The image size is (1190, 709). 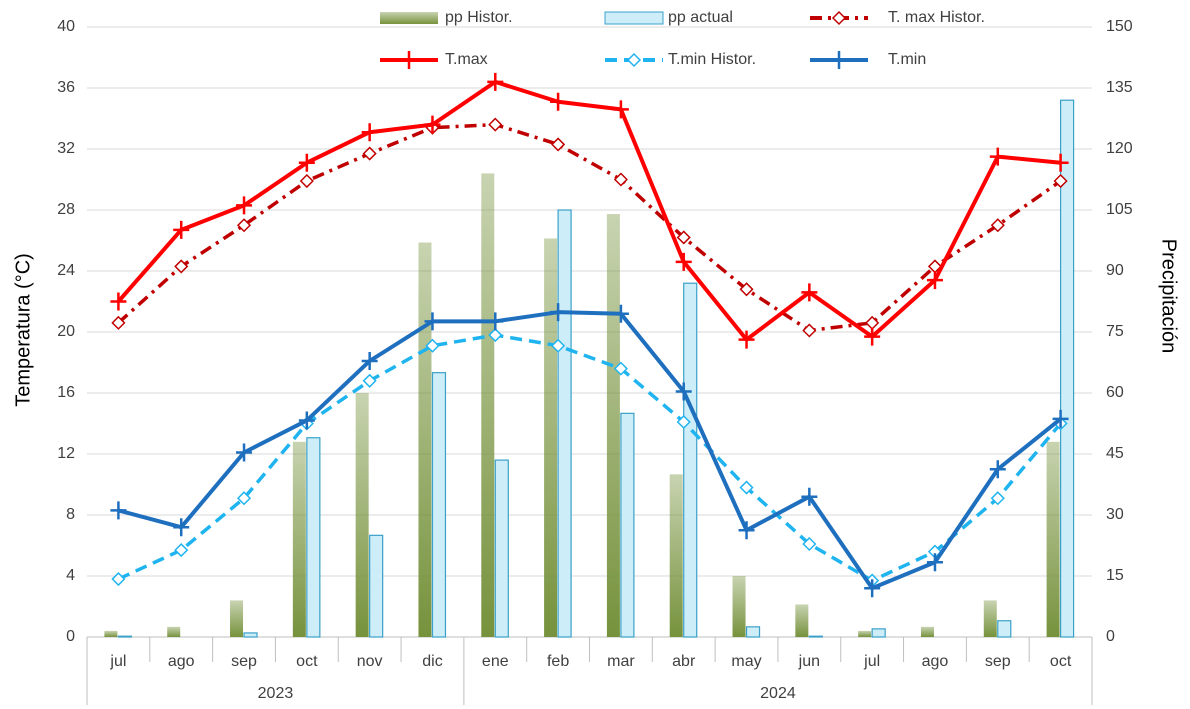 I want to click on y-tick-label: 8, so click(x=70, y=514).